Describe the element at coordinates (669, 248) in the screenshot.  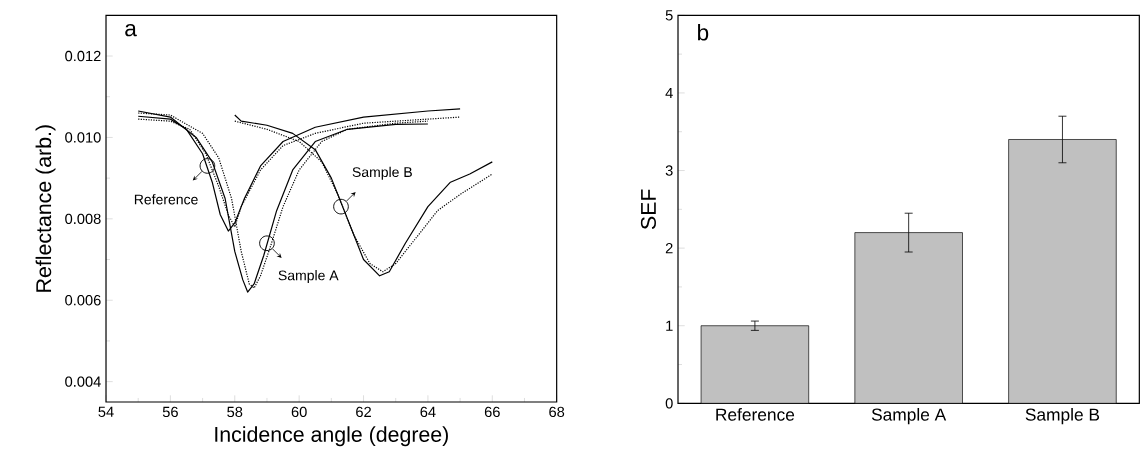
I see `y-tick-label: 2` at that location.